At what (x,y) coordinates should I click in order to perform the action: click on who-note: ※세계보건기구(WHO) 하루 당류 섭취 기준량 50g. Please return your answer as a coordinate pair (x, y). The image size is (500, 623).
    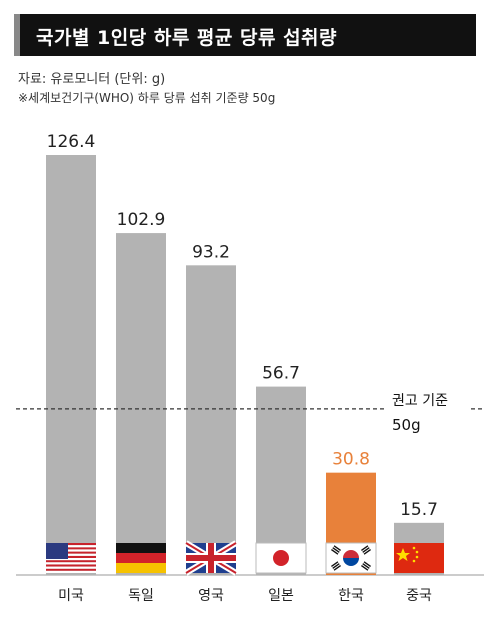
    Looking at the image, I should click on (147, 98).